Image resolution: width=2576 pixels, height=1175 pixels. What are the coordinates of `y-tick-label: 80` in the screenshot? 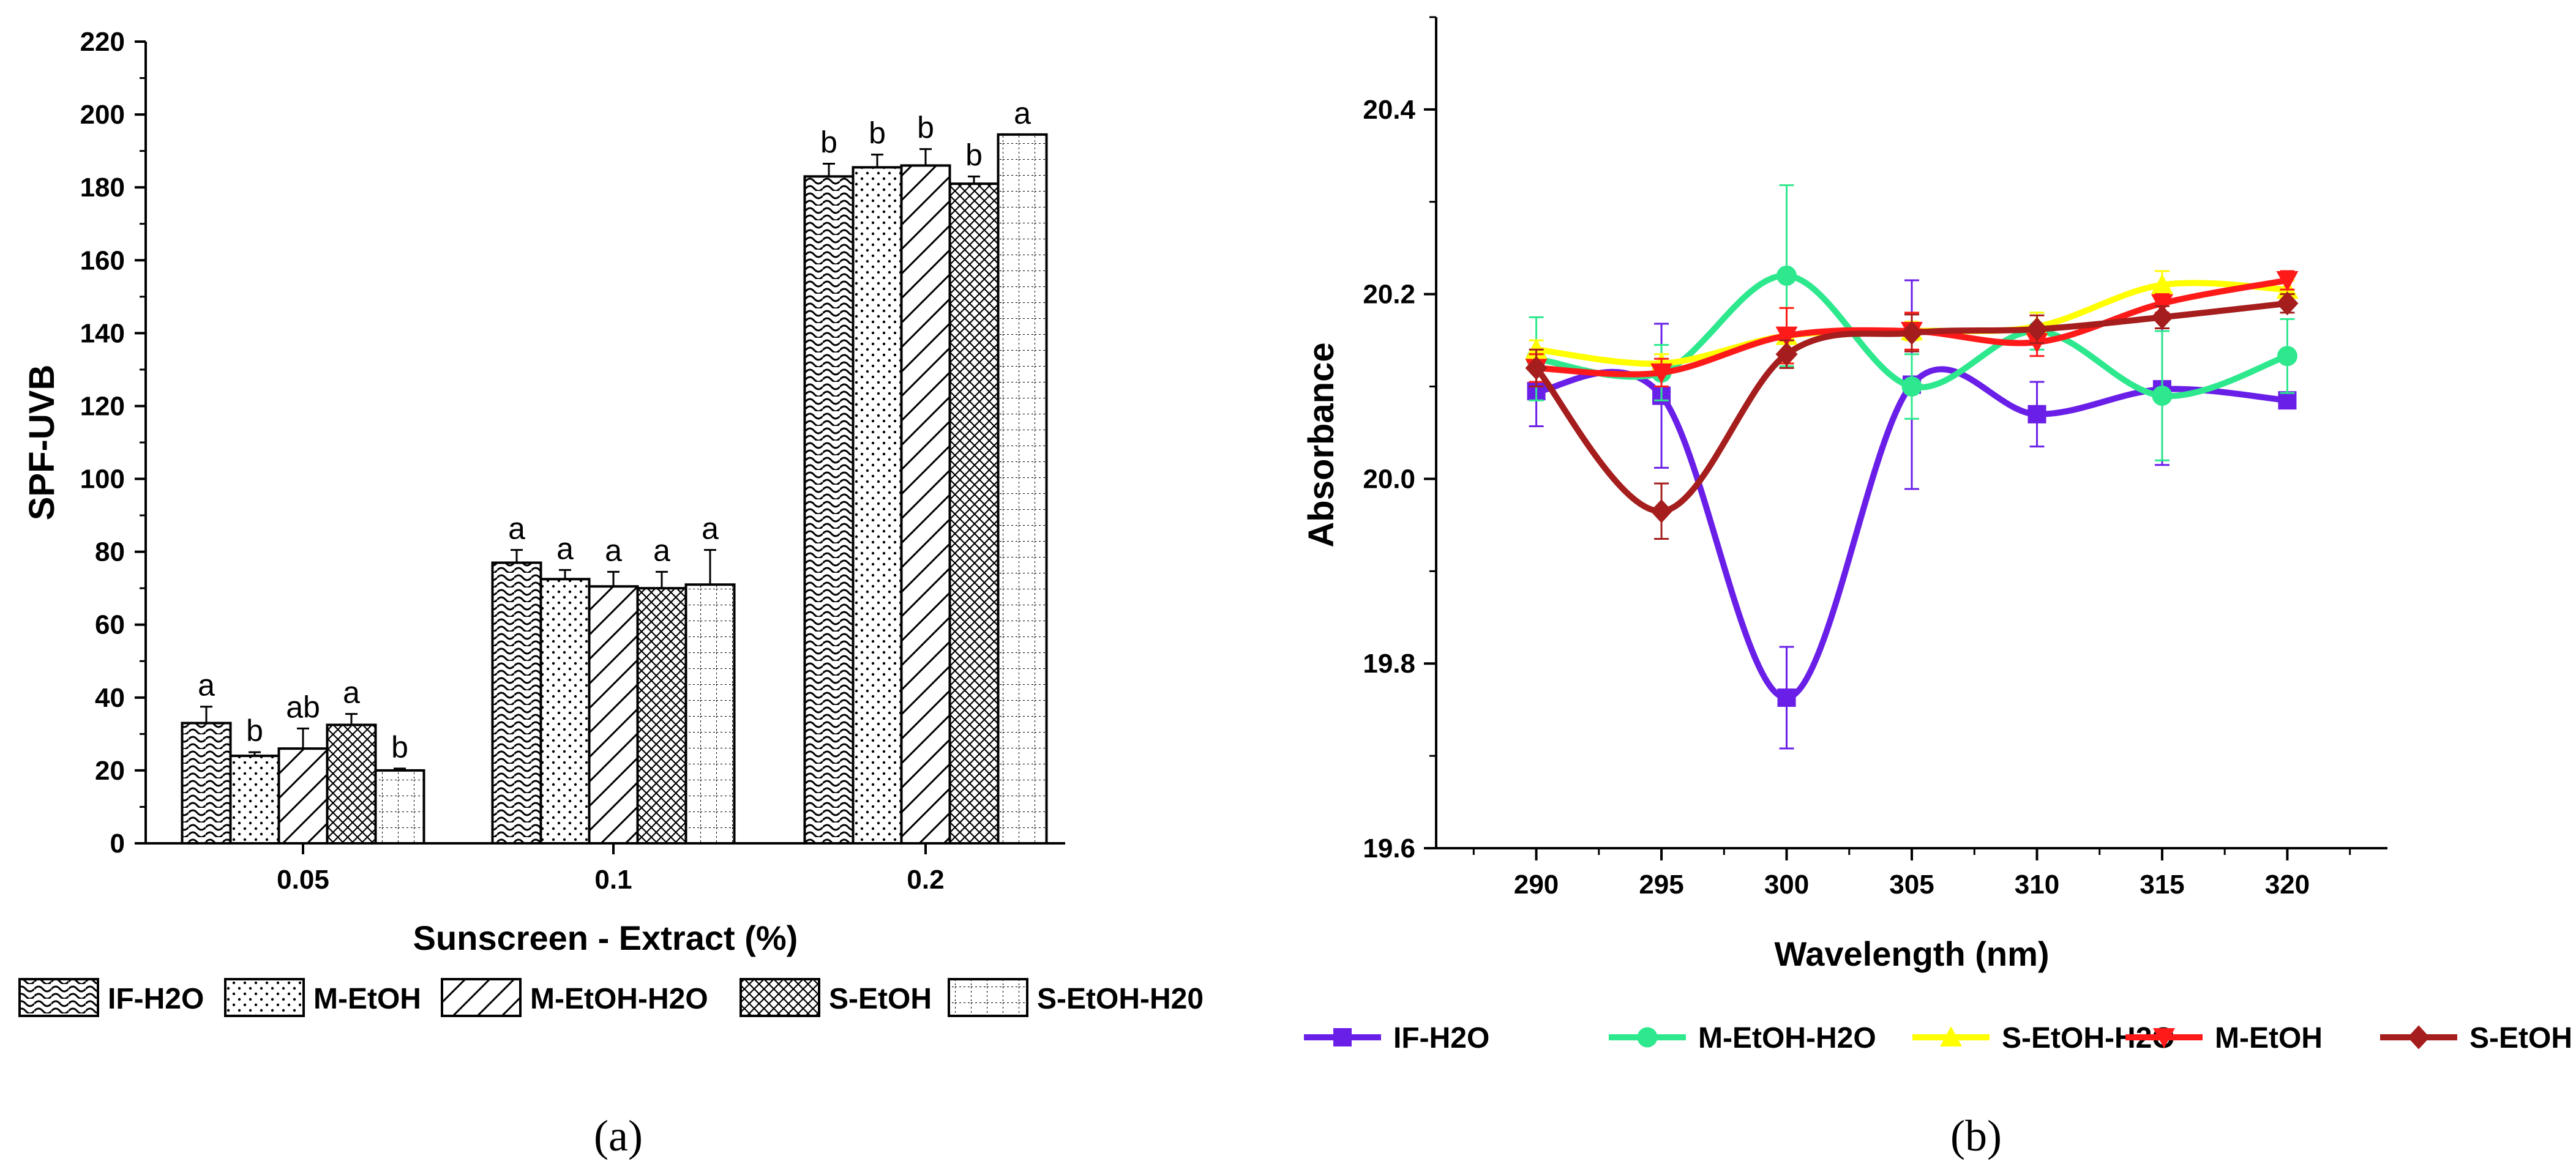 It's located at (110, 552).